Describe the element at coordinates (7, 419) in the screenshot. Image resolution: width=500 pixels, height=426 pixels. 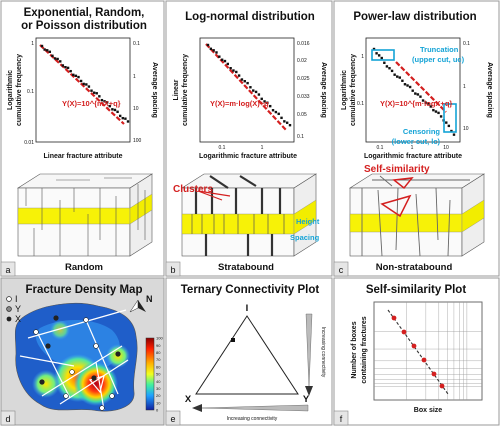
I see `panel-letter-d: d` at that location.